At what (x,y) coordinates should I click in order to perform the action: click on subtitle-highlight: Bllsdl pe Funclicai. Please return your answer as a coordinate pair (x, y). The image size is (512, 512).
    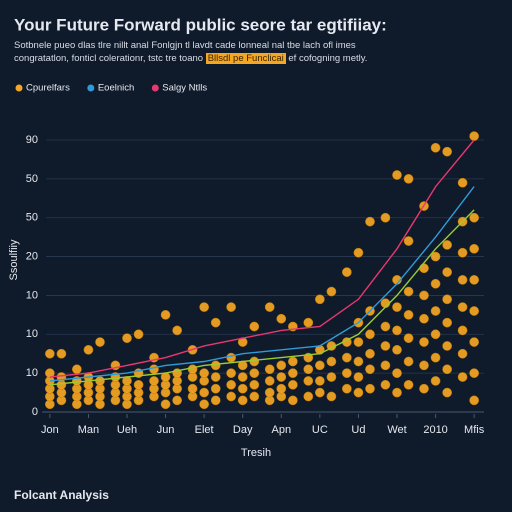
    Looking at the image, I should click on (245, 58).